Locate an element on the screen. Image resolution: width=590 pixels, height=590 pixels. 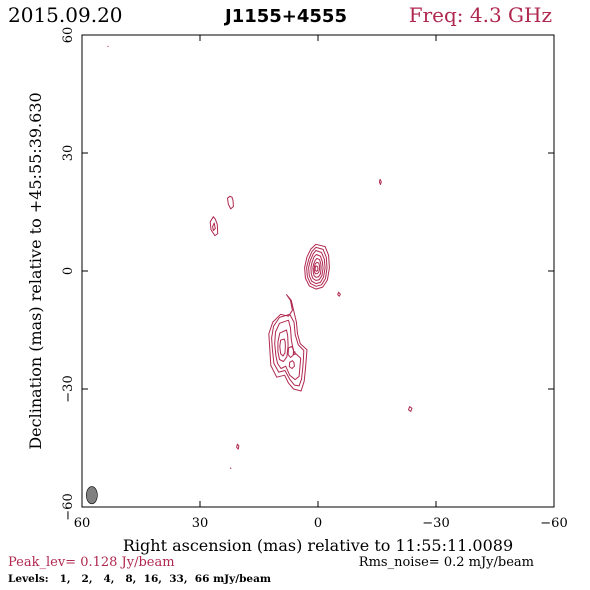
contour-north-feature is located at coordinates (221, 216).